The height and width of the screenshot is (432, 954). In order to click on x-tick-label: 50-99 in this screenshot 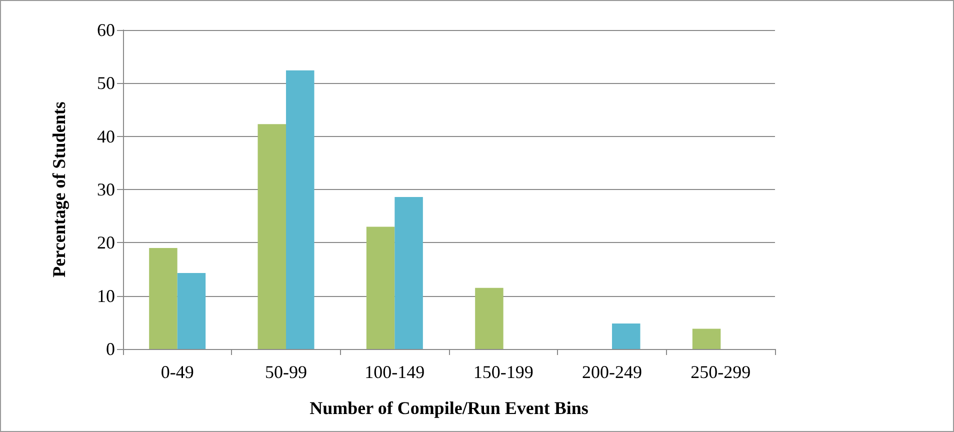, I will do `click(286, 372)`.